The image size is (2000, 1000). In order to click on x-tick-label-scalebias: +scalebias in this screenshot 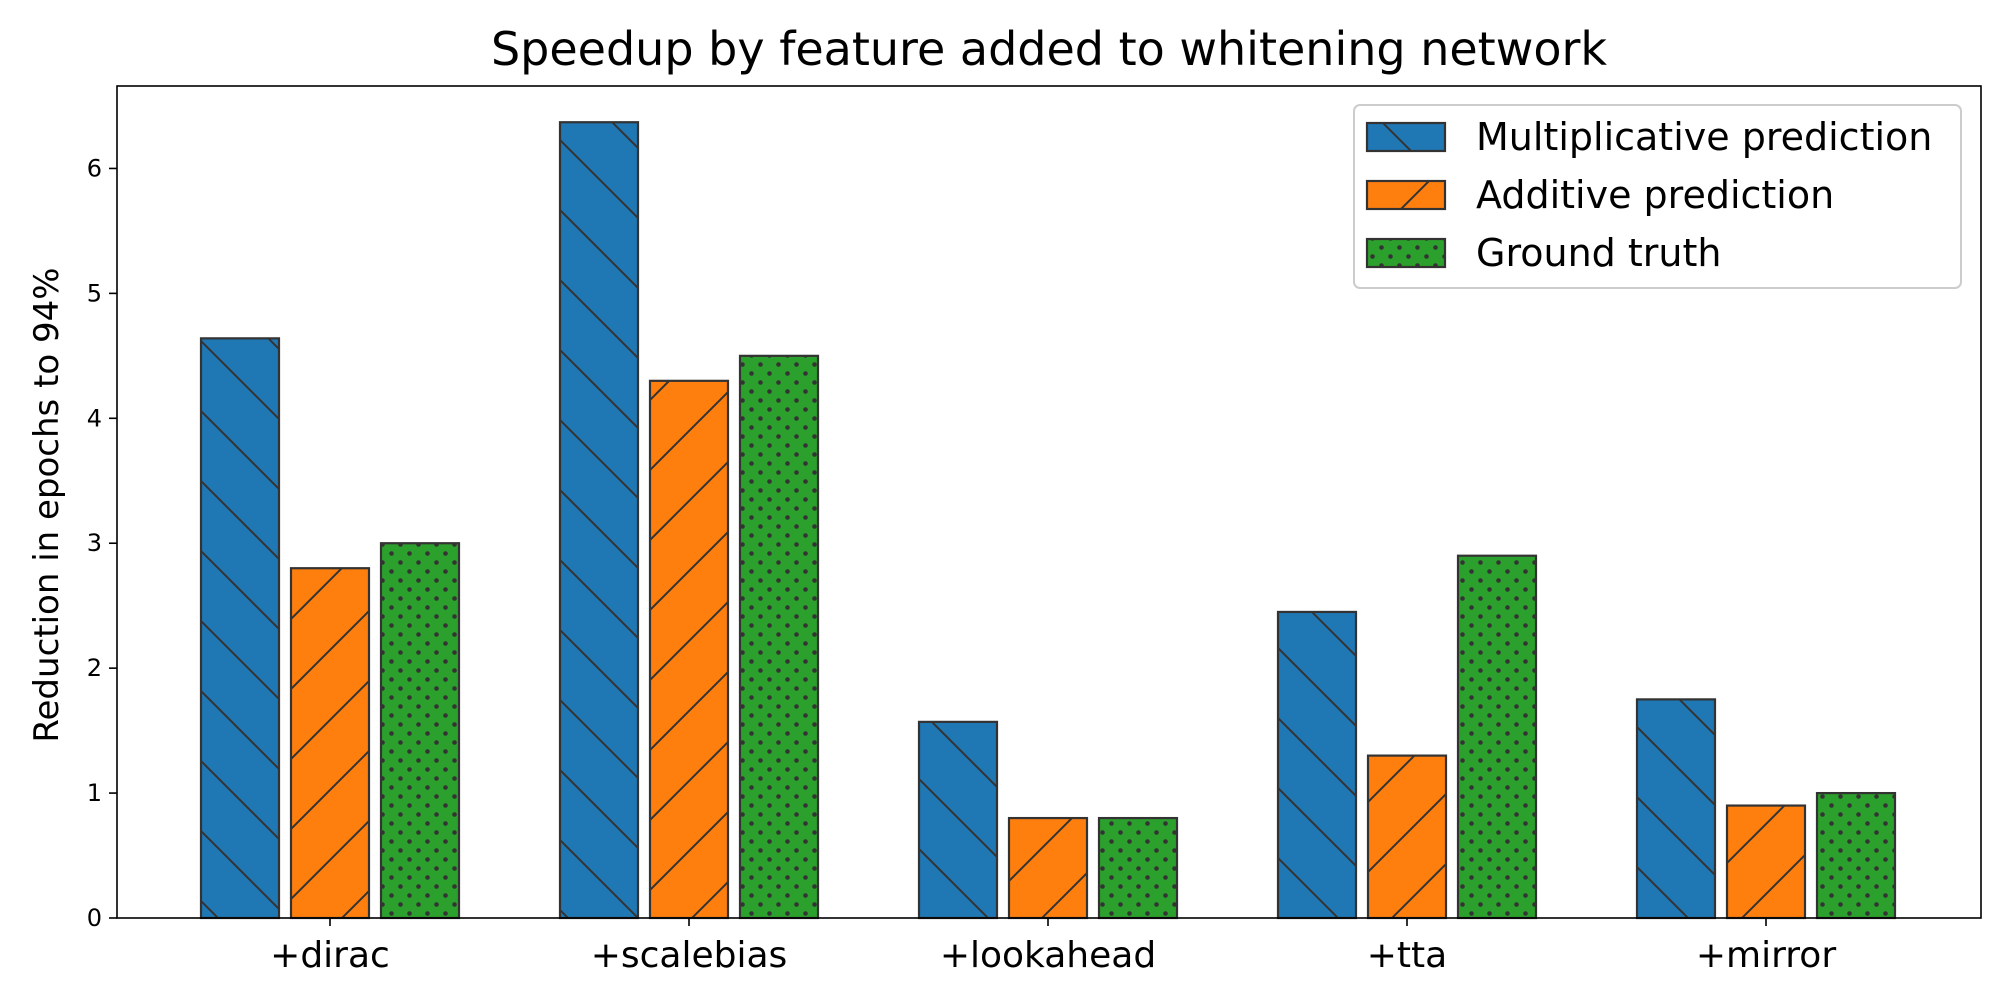, I will do `click(689, 955)`.